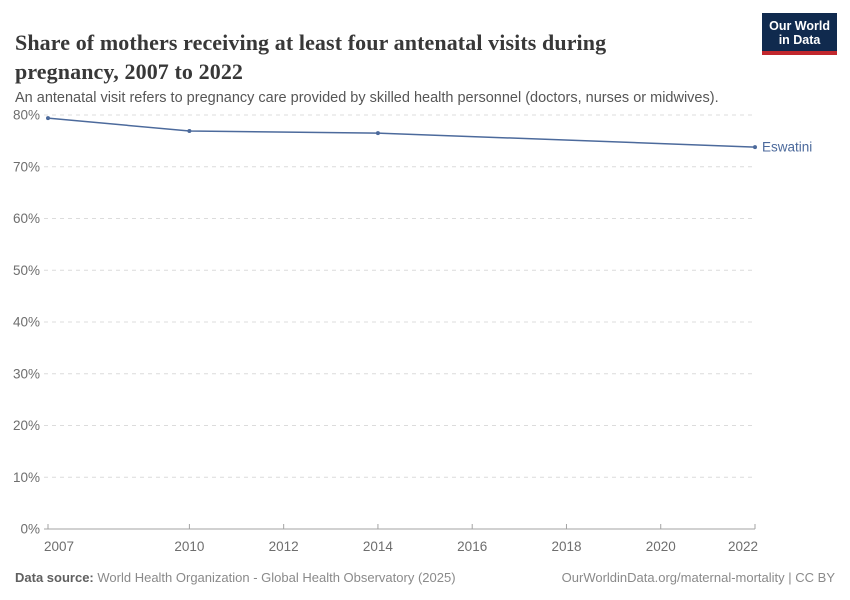 The image size is (850, 600). Describe the element at coordinates (26, 166) in the screenshot. I see `y-tick-label: 70%` at that location.